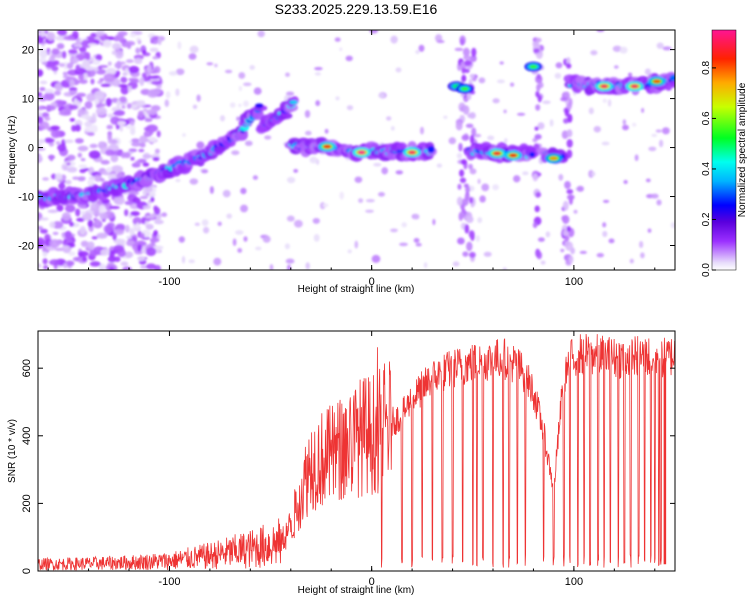 The height and width of the screenshot is (600, 750). What do you see at coordinates (706, 169) in the screenshot?
I see `colorbar-tick-label: 0.4` at bounding box center [706, 169].